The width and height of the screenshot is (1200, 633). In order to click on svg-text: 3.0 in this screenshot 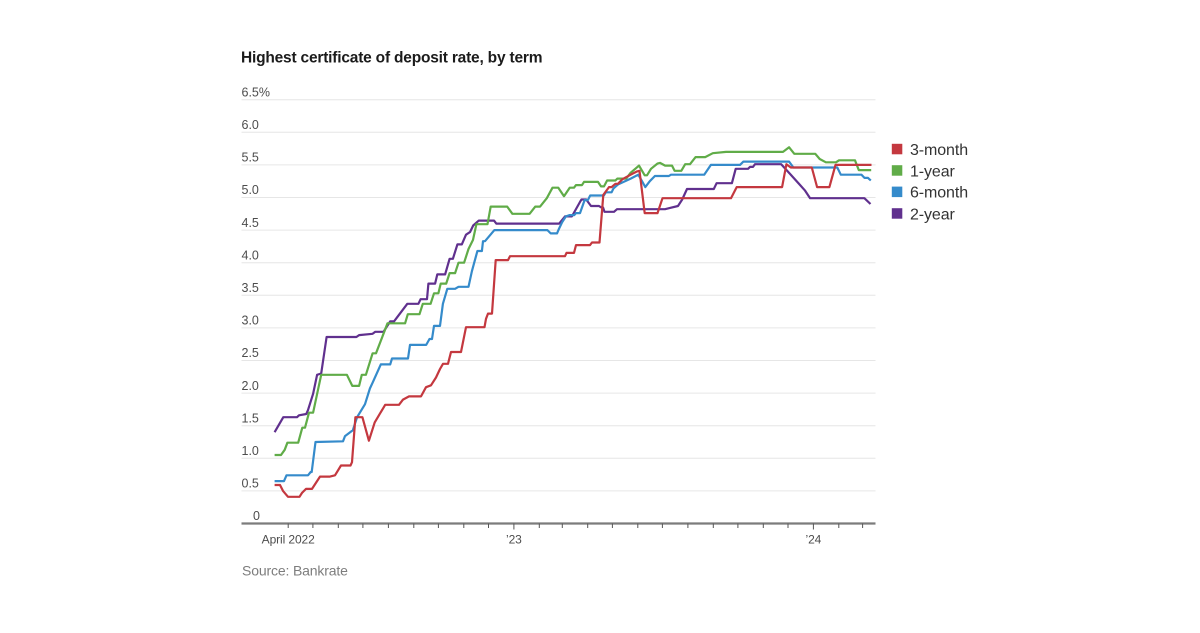, I will do `click(250, 321)`.